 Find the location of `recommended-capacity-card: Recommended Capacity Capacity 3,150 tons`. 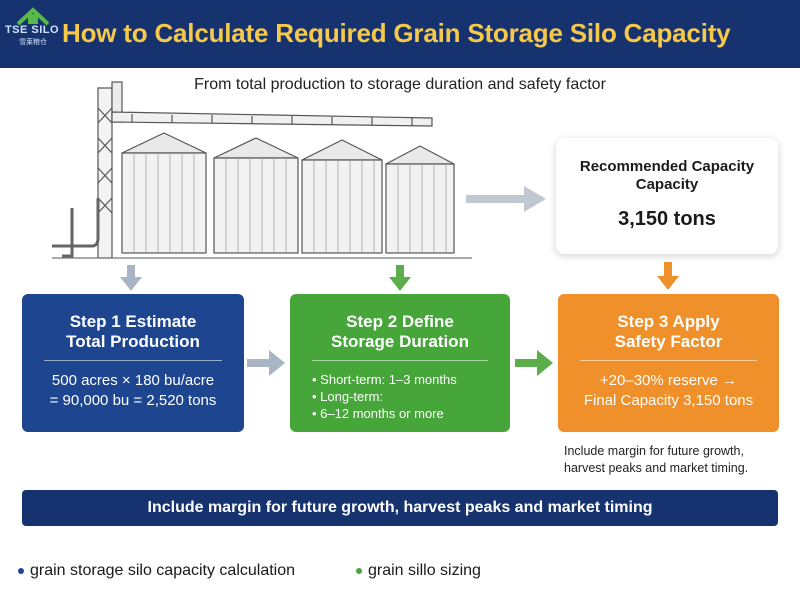

recommended-capacity-card: Recommended Capacity Capacity 3,150 tons is located at coordinates (667, 196).